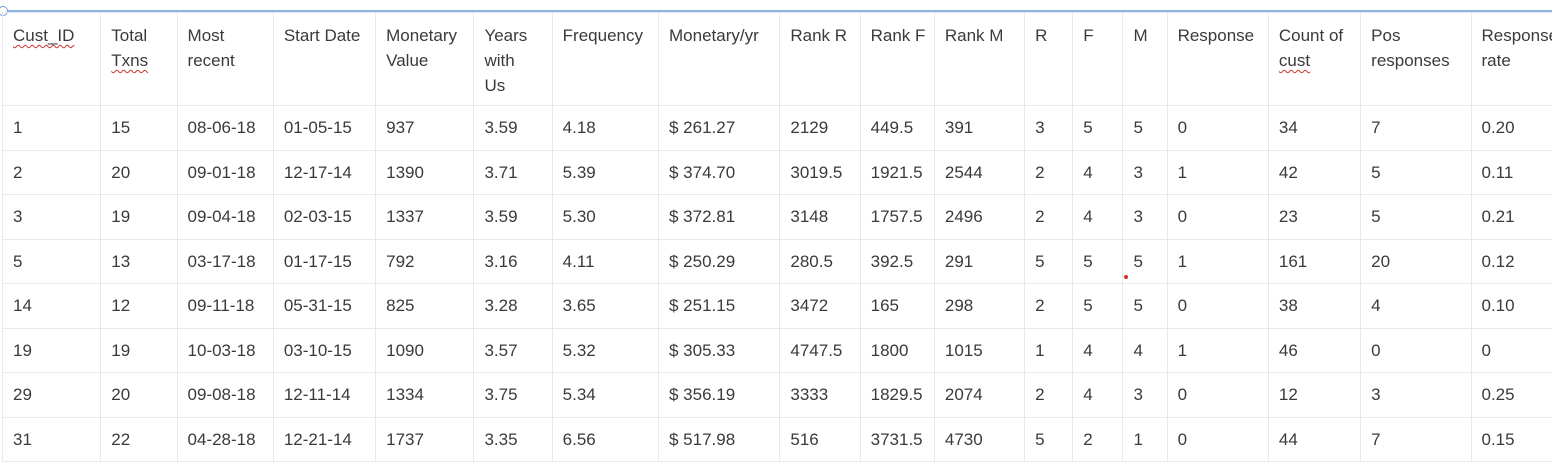 The width and height of the screenshot is (1552, 462). Describe the element at coordinates (897, 217) in the screenshot. I see `table-cell: 1757.5` at that location.